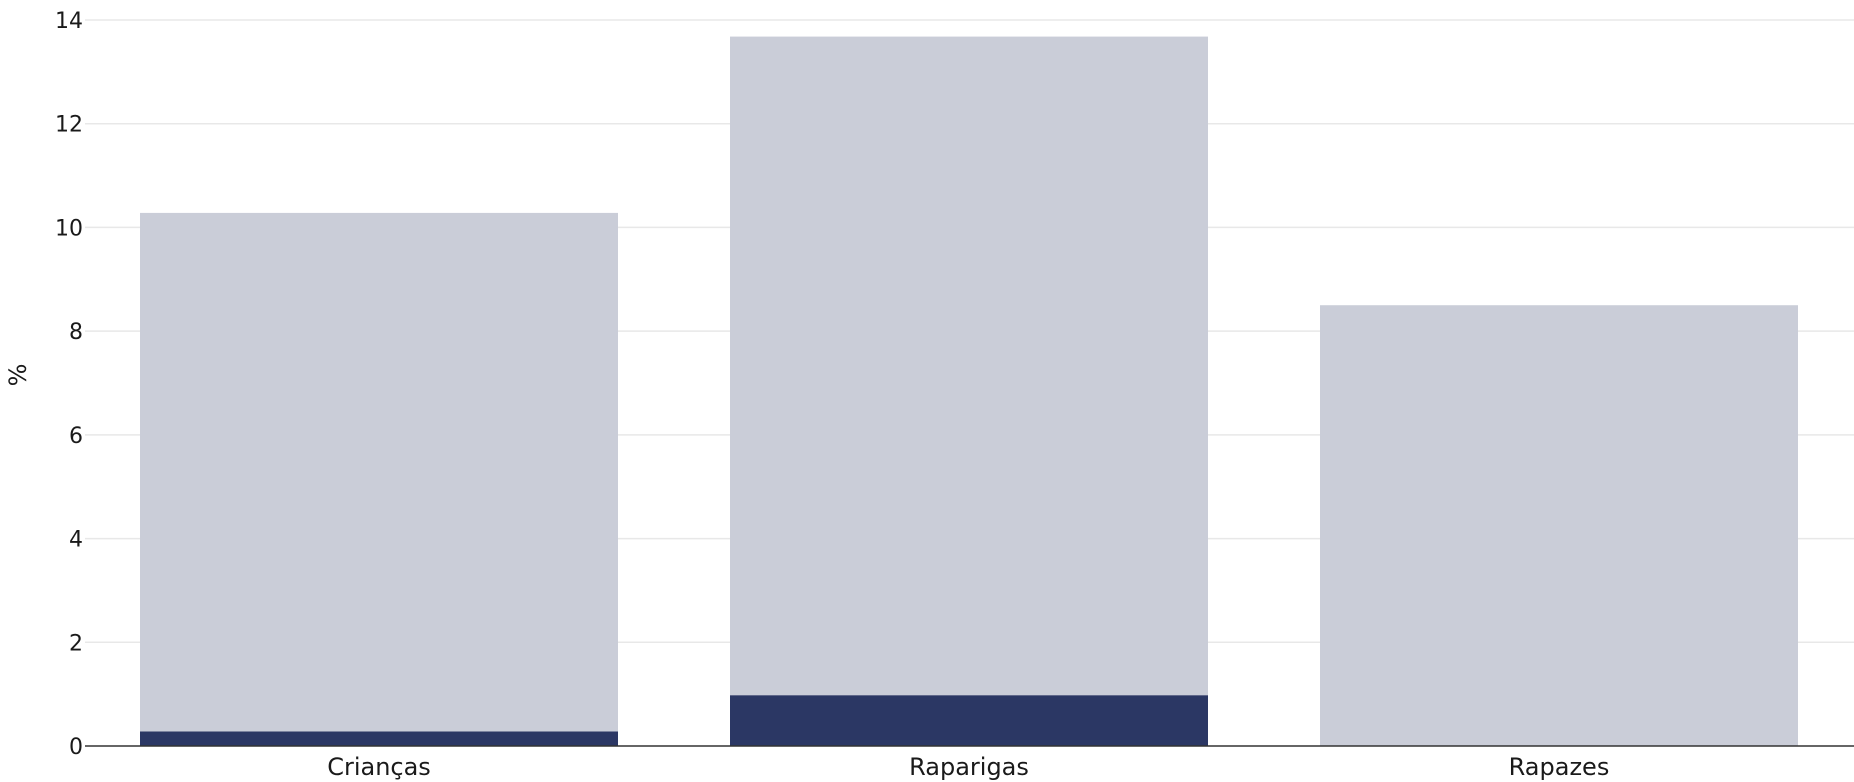 This screenshot has width=1854, height=782. Describe the element at coordinates (69, 21) in the screenshot. I see `y-tick-label: 14` at that location.